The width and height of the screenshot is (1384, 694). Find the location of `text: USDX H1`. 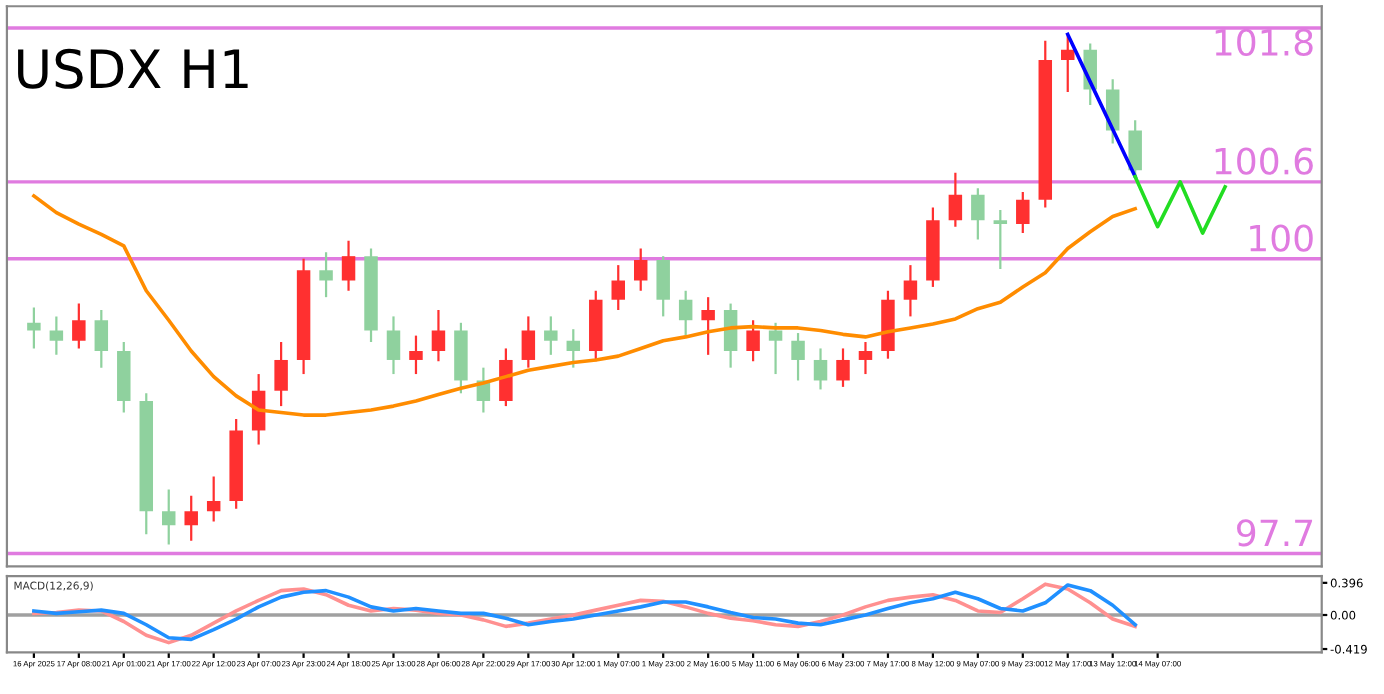

text: USDX H1 is located at coordinates (133, 68).